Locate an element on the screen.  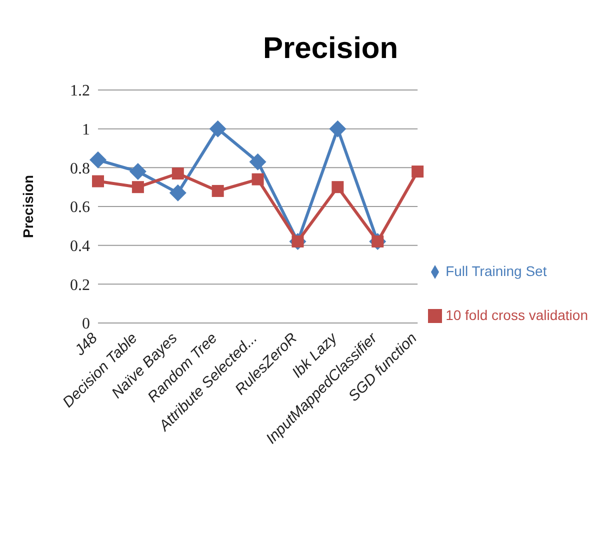
y-tick-label: 0.2 is located at coordinates (80, 285).